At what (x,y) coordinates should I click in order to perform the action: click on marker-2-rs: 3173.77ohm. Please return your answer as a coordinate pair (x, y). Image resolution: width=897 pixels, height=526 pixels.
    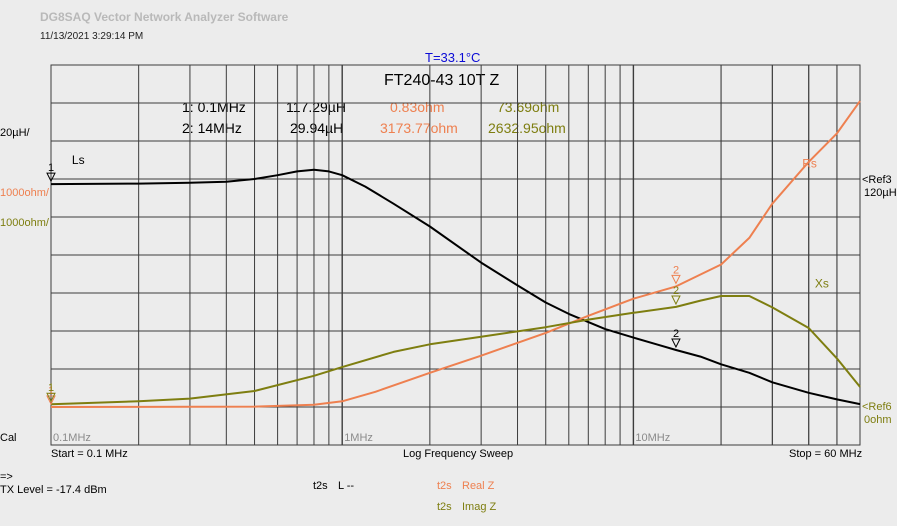
    Looking at the image, I should click on (419, 128).